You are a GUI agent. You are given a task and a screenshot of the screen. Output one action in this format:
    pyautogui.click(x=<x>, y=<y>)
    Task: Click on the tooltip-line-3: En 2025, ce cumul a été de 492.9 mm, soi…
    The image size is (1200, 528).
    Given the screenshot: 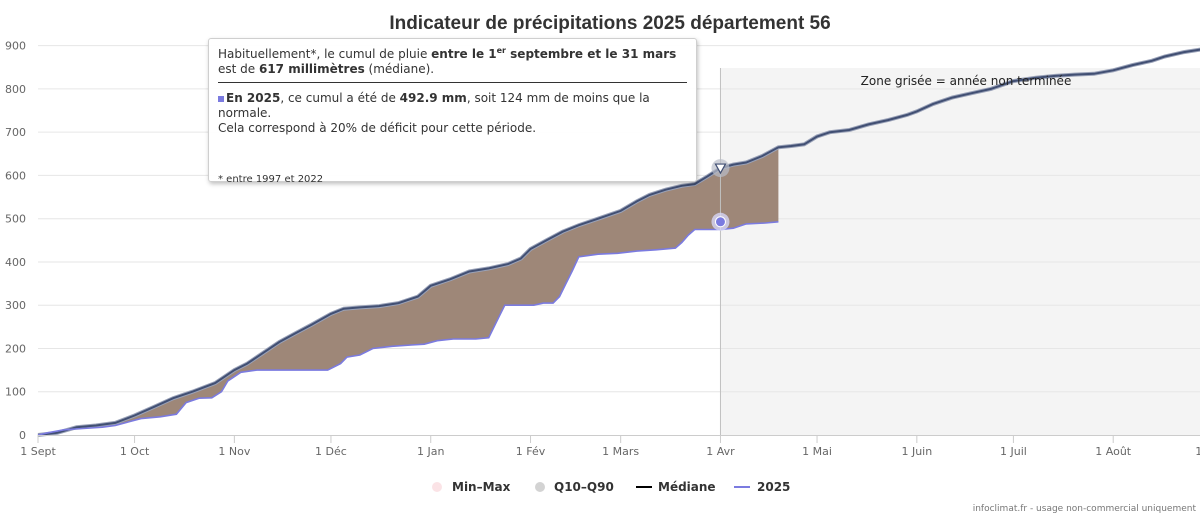 What is the action you would take?
    pyautogui.click(x=452, y=106)
    